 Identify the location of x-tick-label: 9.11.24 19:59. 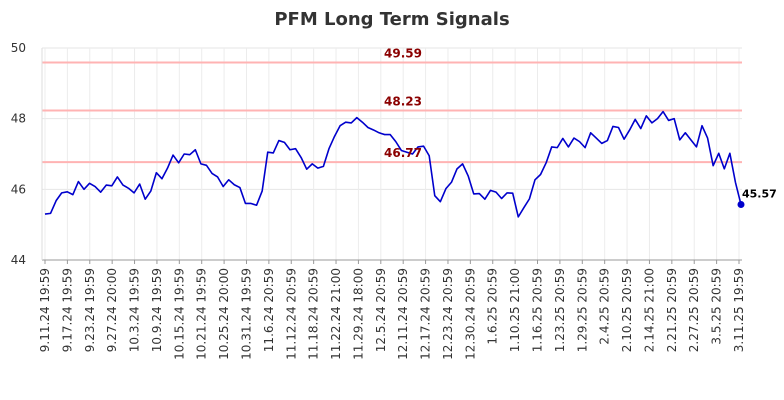
(45, 310).